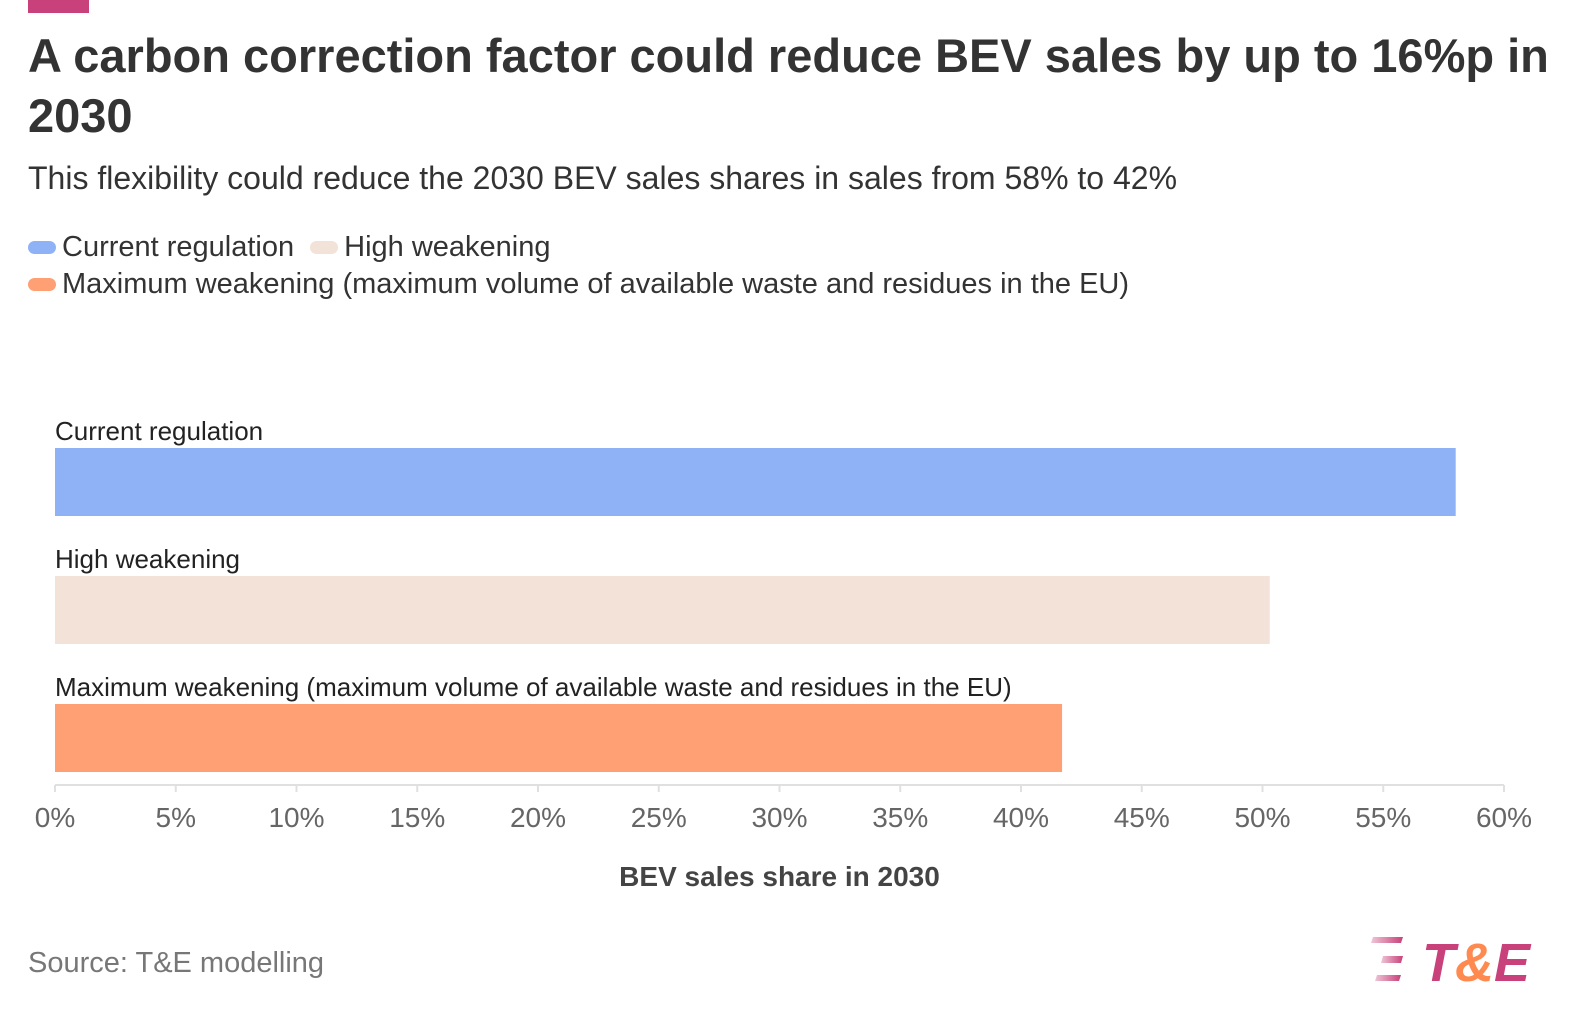 The image size is (1588, 1032). Describe the element at coordinates (147, 559) in the screenshot. I see `bar-label: High weakening` at that location.